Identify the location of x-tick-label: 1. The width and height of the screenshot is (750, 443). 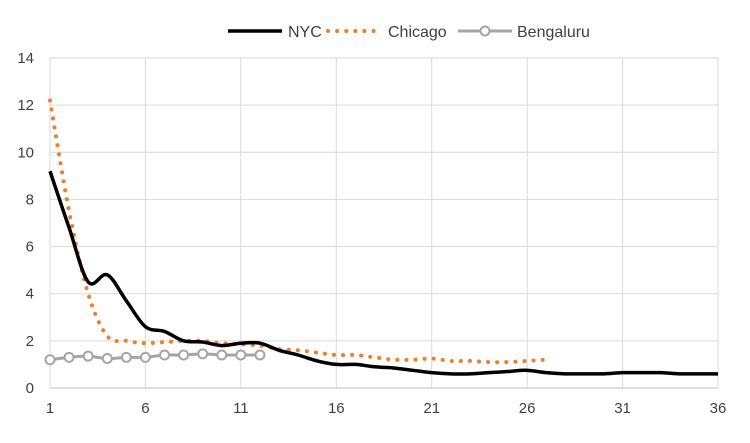
(50, 408).